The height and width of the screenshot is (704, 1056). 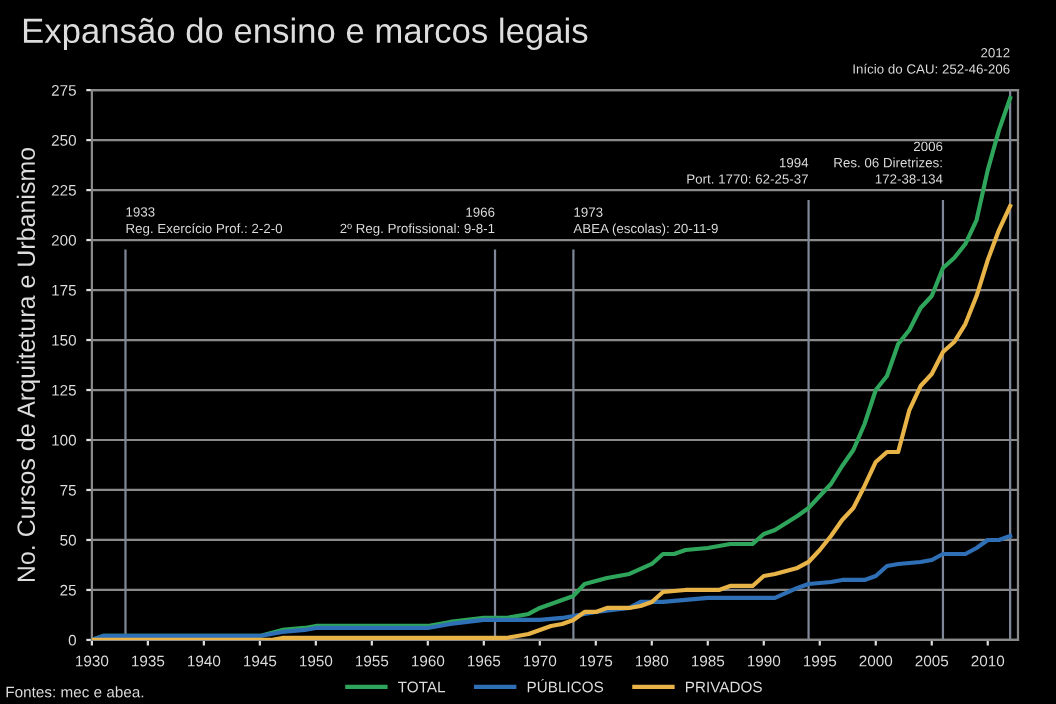 I want to click on chart-title: Expansão do ensino e marcos legais, so click(x=305, y=33).